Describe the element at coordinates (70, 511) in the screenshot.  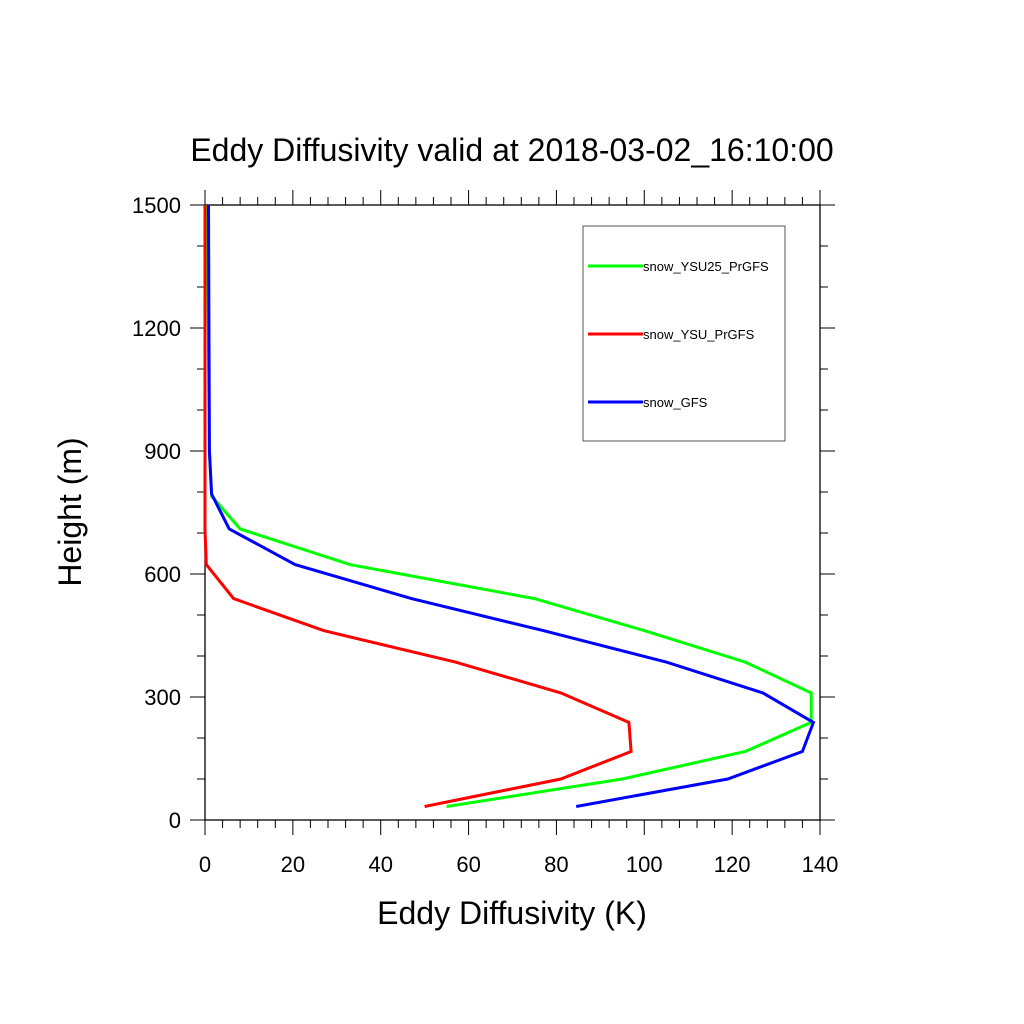
I see `y-axis-title: Height (m)` at that location.